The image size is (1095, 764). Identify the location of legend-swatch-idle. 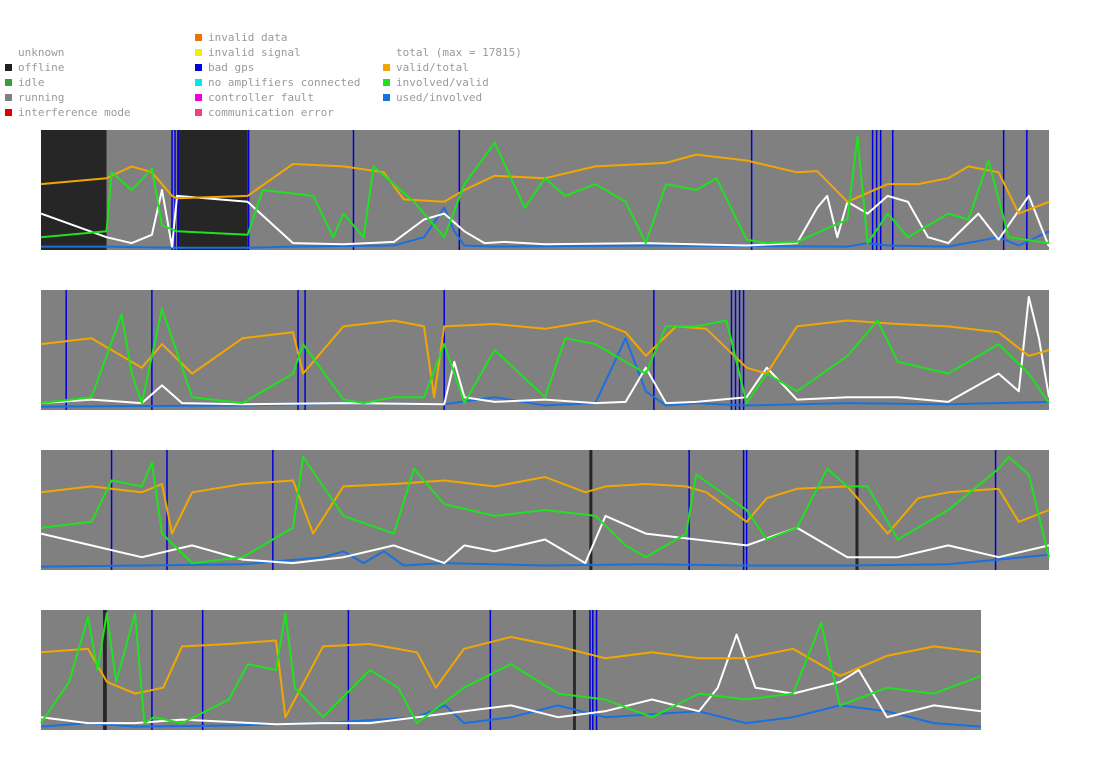
(8, 82).